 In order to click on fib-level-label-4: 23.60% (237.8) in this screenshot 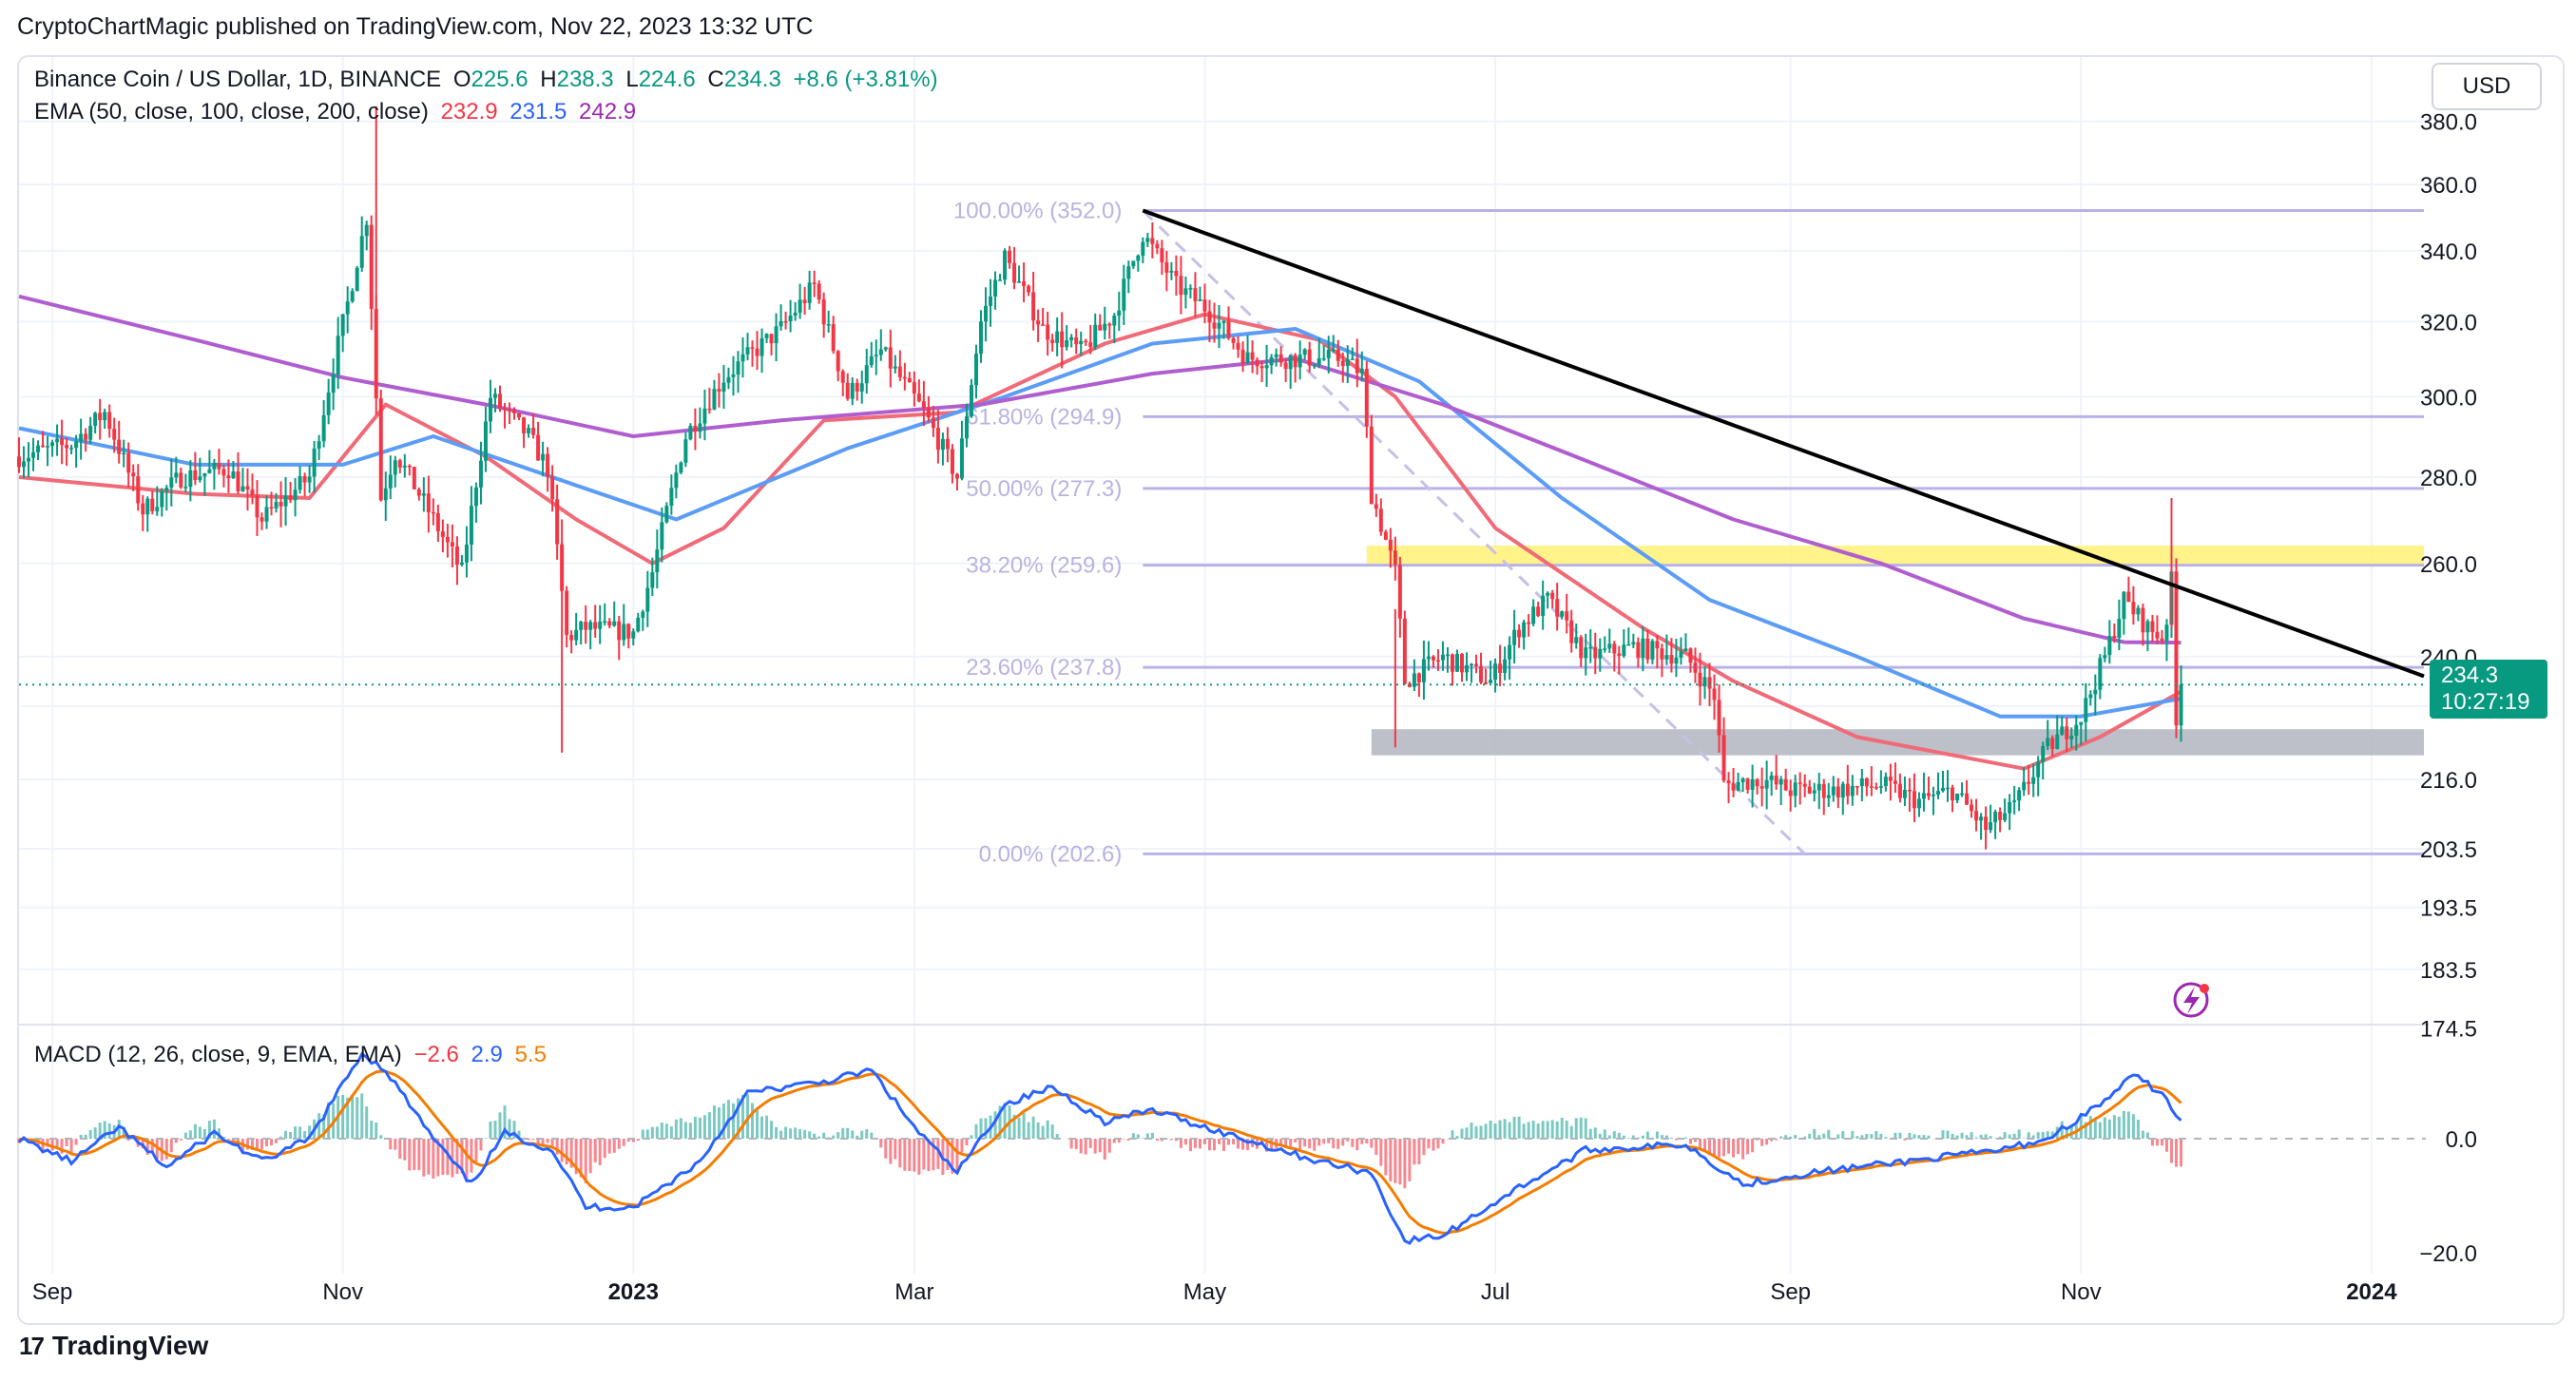, I will do `click(1044, 668)`.